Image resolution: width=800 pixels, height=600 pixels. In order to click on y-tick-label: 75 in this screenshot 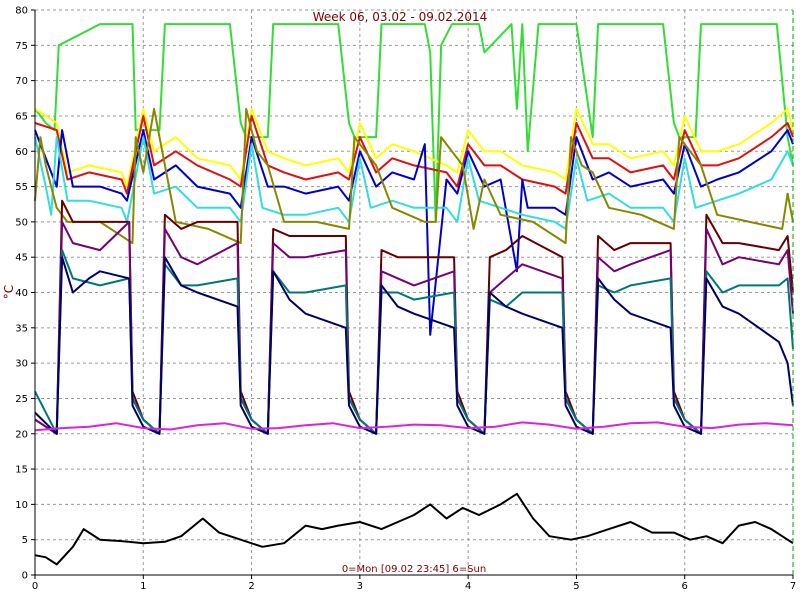, I will do `click(21, 46)`.